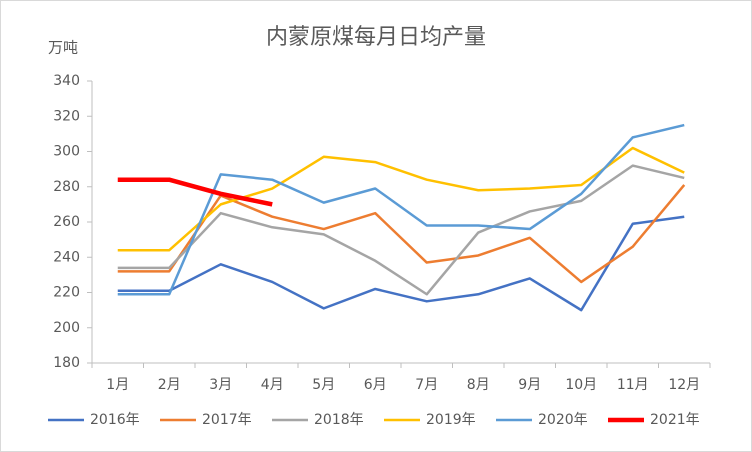 Image resolution: width=752 pixels, height=452 pixels. Describe the element at coordinates (66, 81) in the screenshot. I see `y-tick-label: 340` at that location.